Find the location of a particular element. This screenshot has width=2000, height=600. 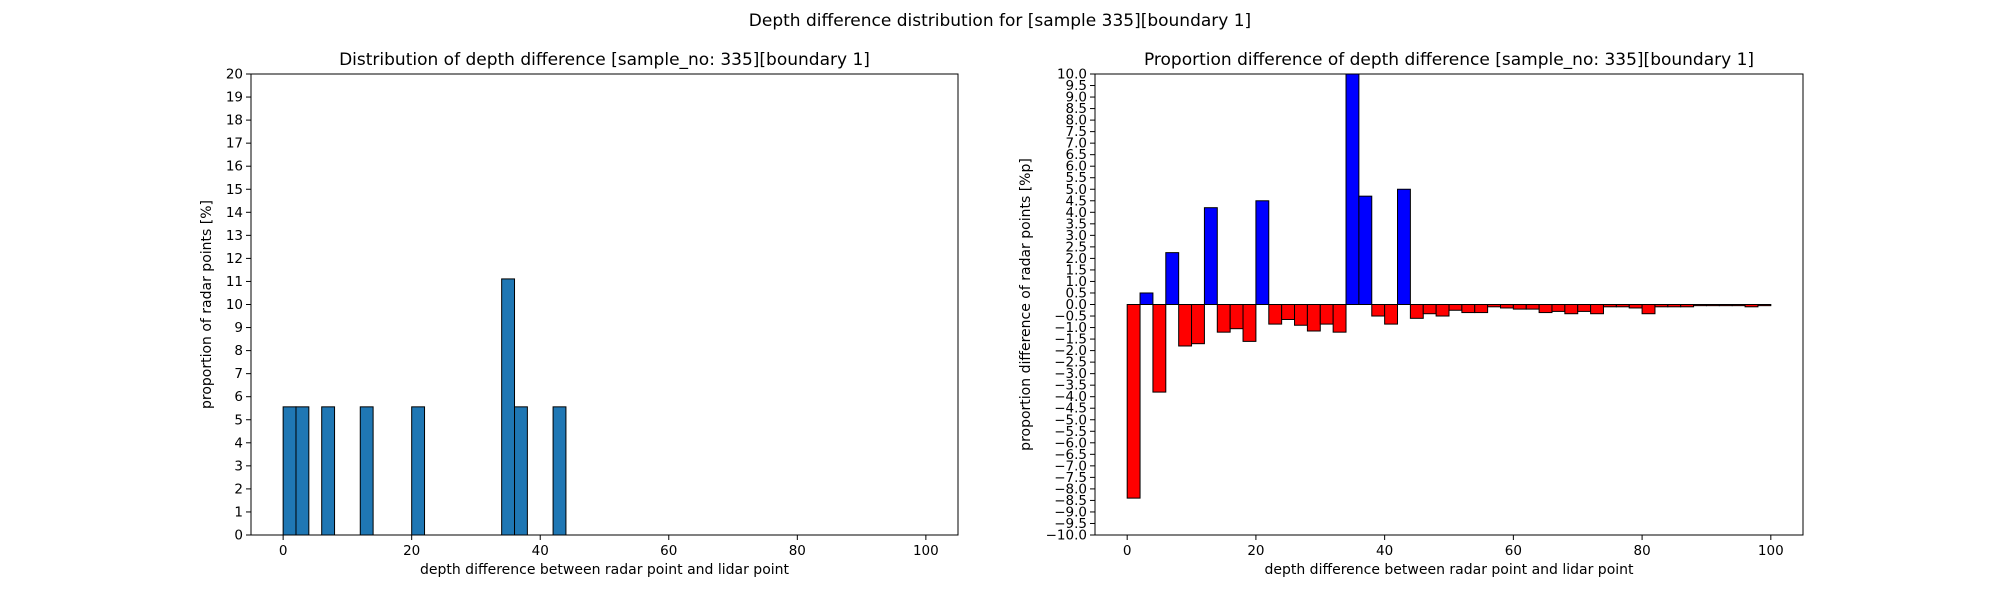

y-tick-label: 1.0 is located at coordinates (1076, 282).